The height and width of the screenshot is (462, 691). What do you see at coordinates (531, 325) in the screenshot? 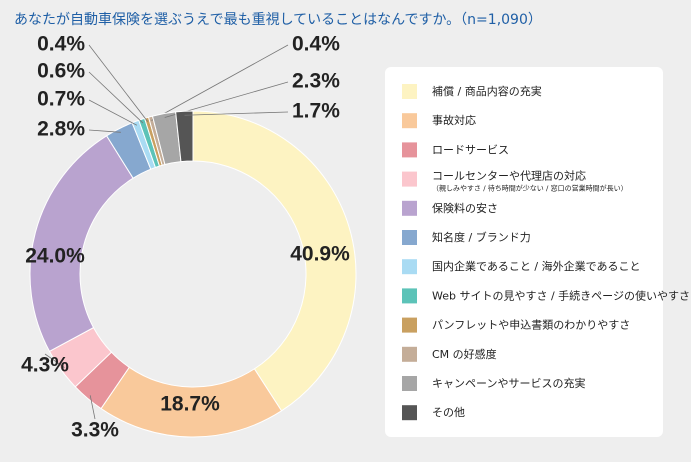
I see `legend-label: パンフレットや申込書類のわかりやすさ` at bounding box center [531, 325].